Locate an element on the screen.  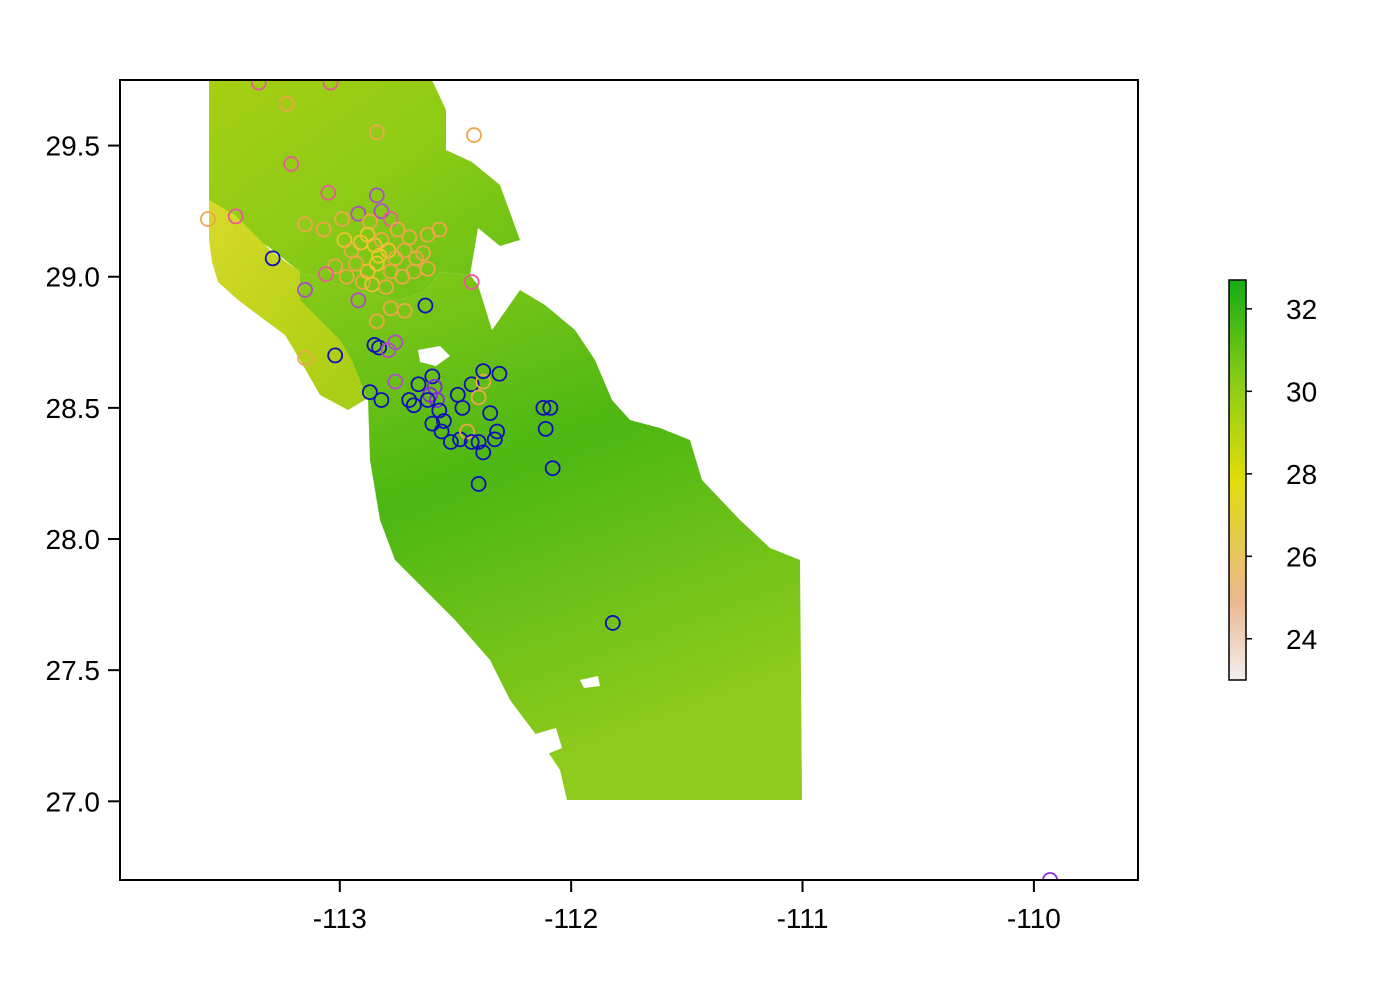
colorbar-ramp is located at coordinates (1237, 480).